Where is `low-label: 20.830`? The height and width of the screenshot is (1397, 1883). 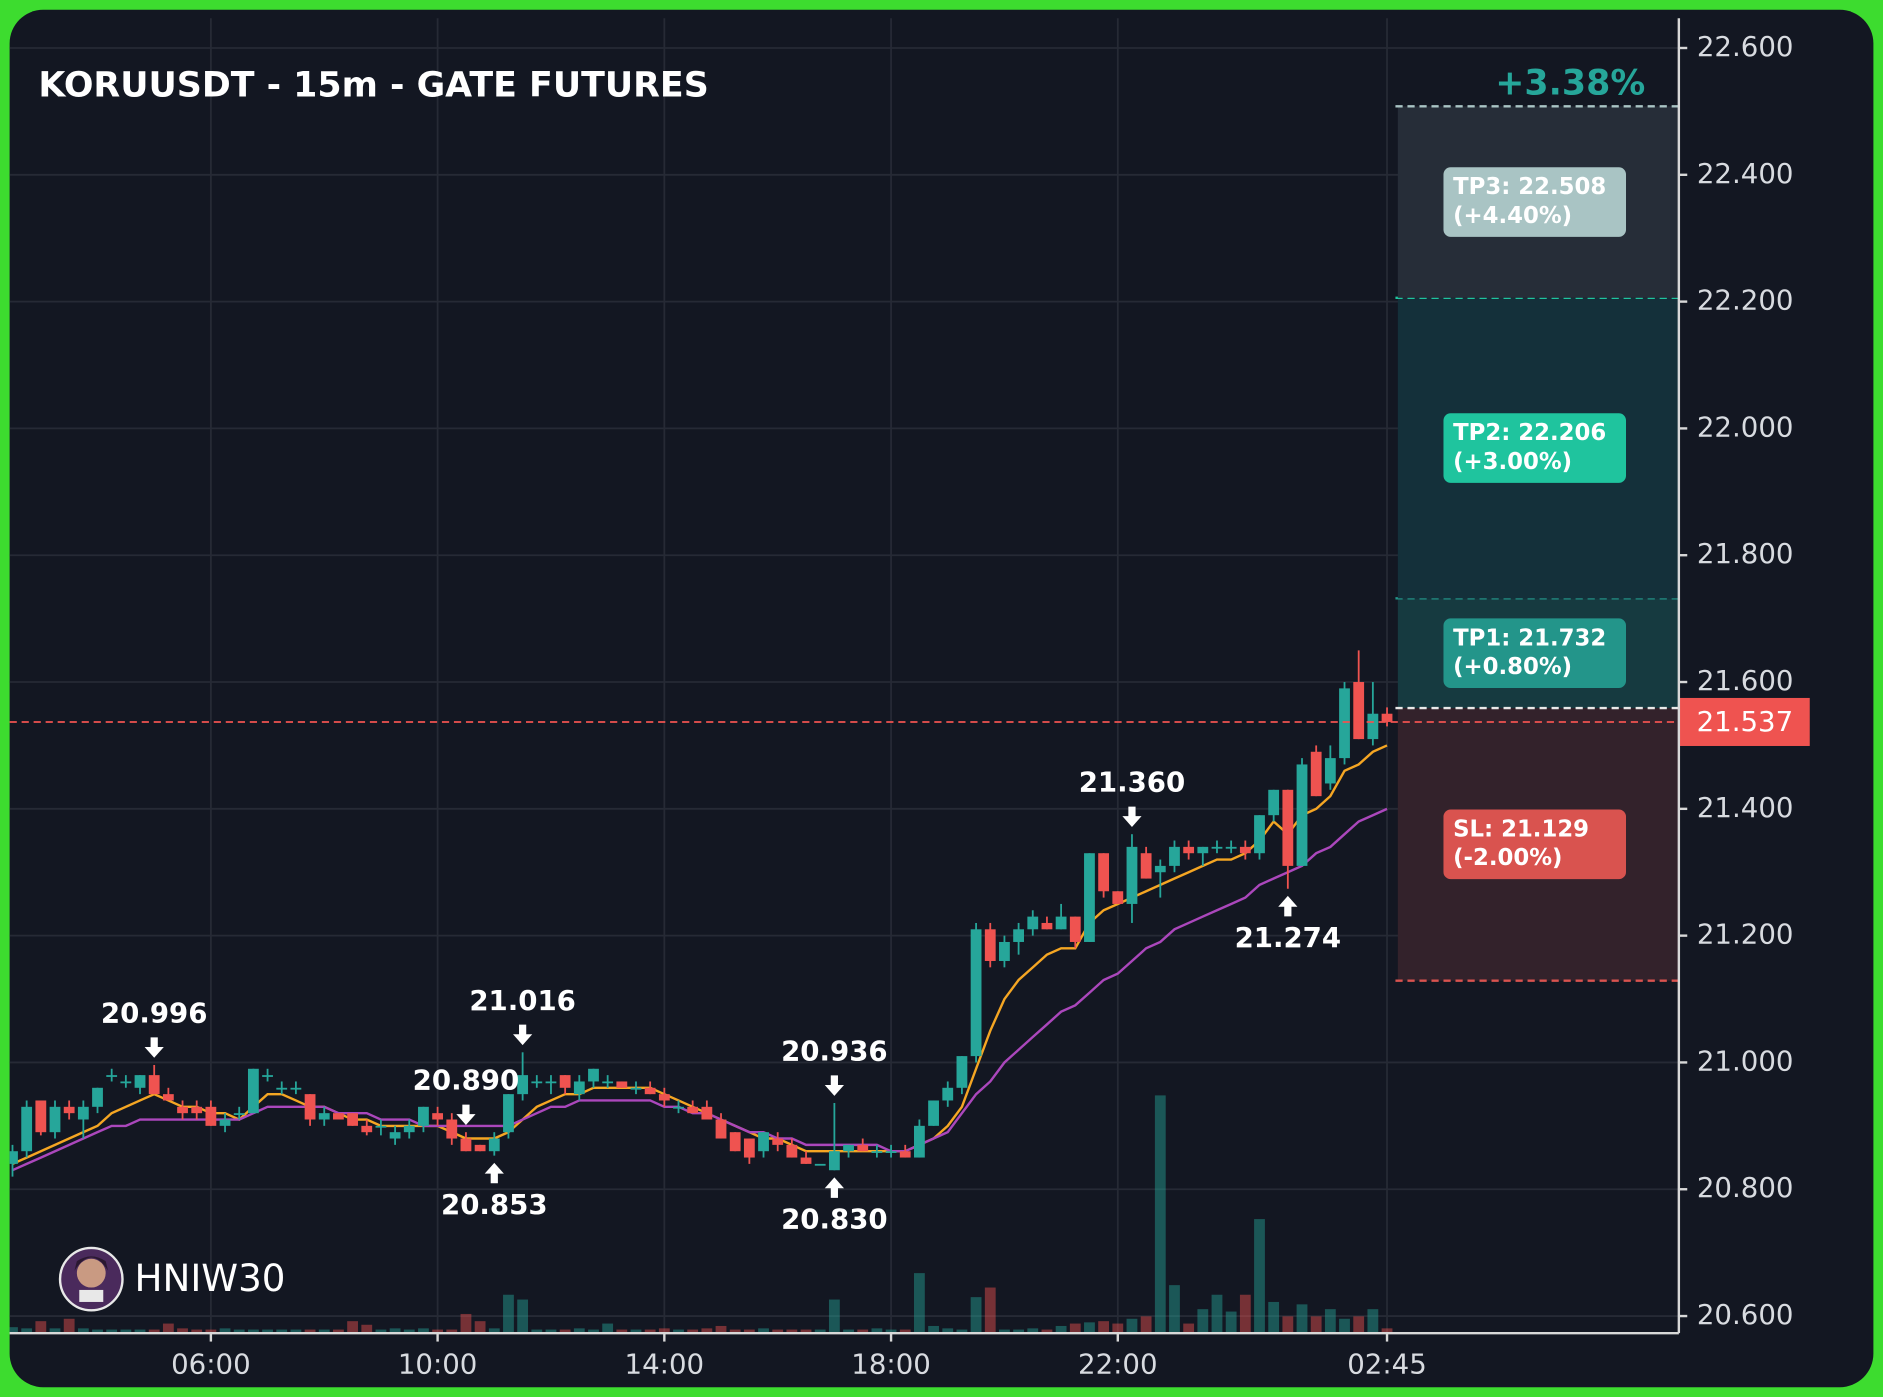 low-label: 20.830 is located at coordinates (834, 1219).